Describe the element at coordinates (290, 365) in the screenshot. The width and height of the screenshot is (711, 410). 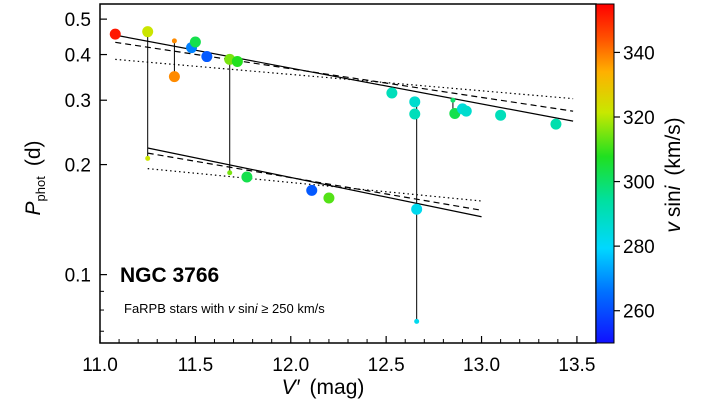
I see `x-tick-label: 12.0` at that location.